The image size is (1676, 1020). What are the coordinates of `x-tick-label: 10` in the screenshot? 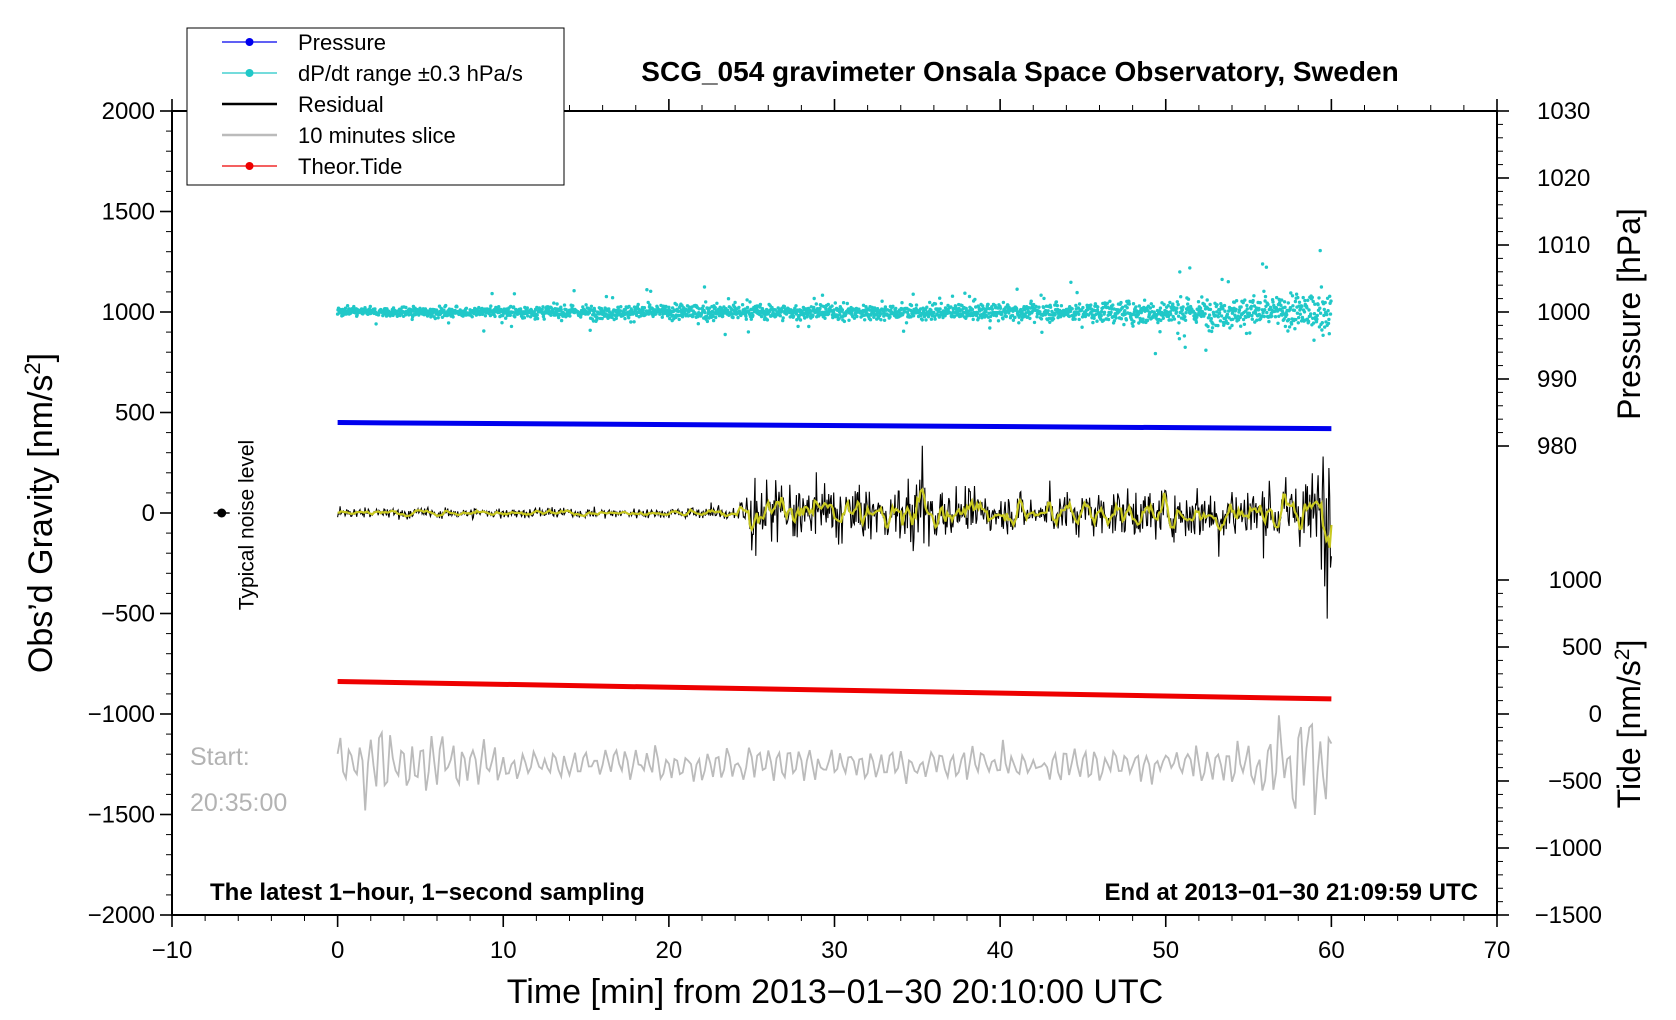 It's located at (503, 950).